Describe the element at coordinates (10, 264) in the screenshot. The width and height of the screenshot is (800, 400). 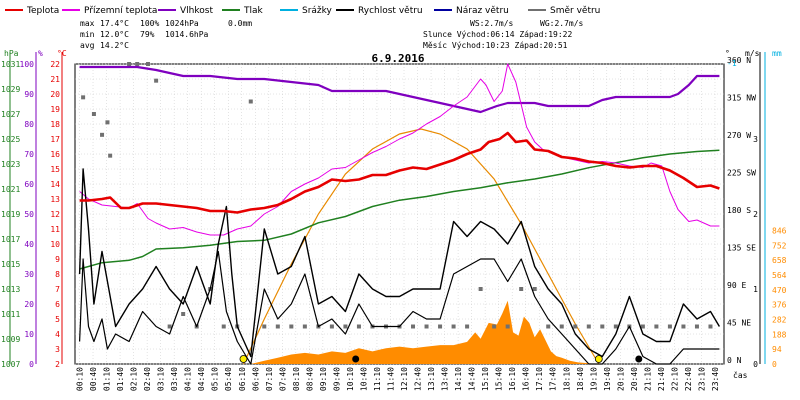
I see `hpa-tick-4: 1015` at that location.